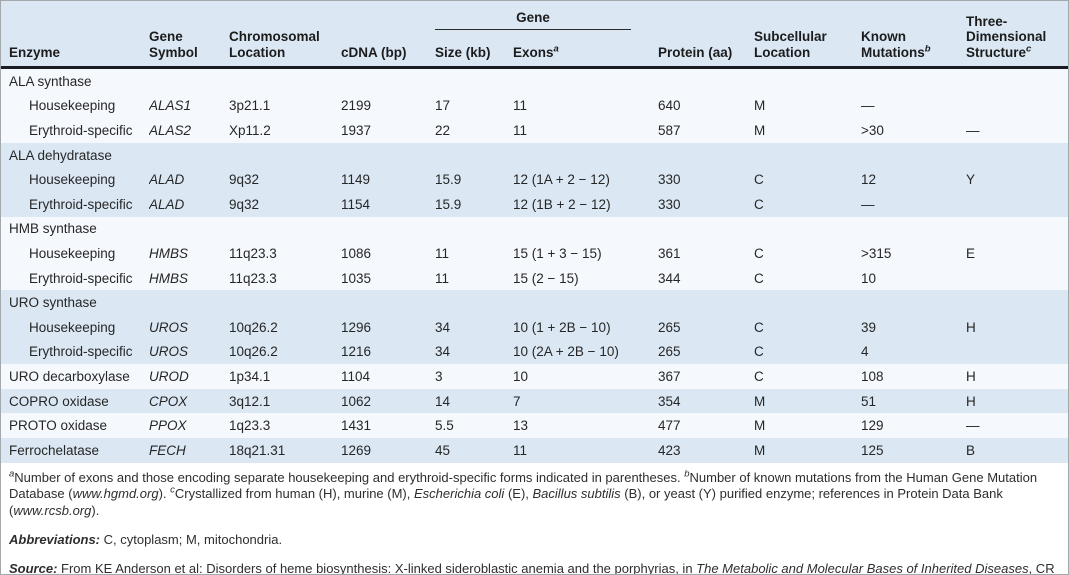  What do you see at coordinates (687, 474) in the screenshot?
I see `footnote-b-marker: b` at bounding box center [687, 474].